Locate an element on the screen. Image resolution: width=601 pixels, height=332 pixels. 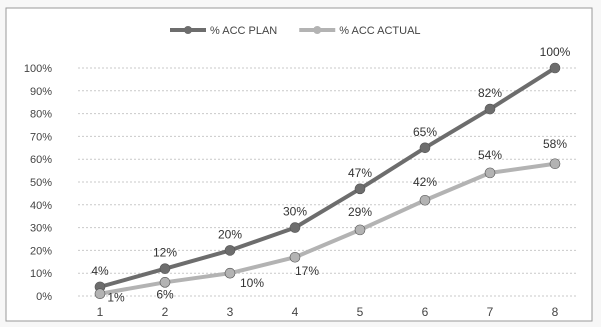
y-tick-label: 30% is located at coordinates (41, 229).